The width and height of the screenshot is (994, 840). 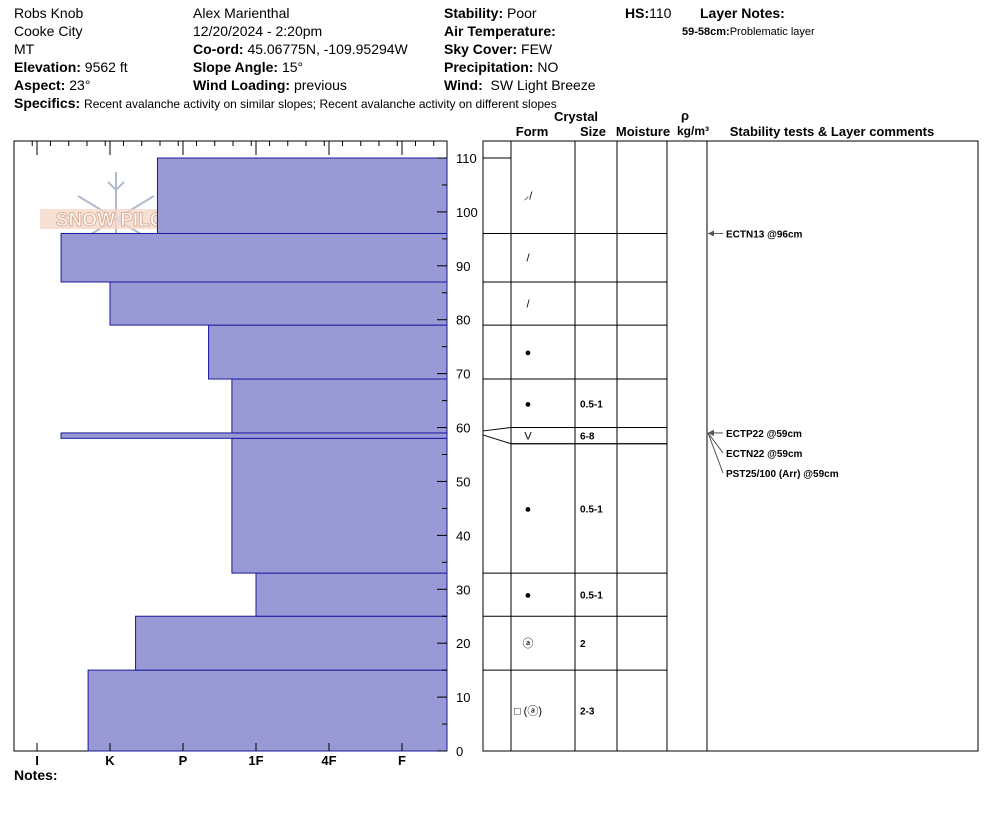 What do you see at coordinates (764, 234) in the screenshot?
I see `stability-test: ECTN13 @96cm` at bounding box center [764, 234].